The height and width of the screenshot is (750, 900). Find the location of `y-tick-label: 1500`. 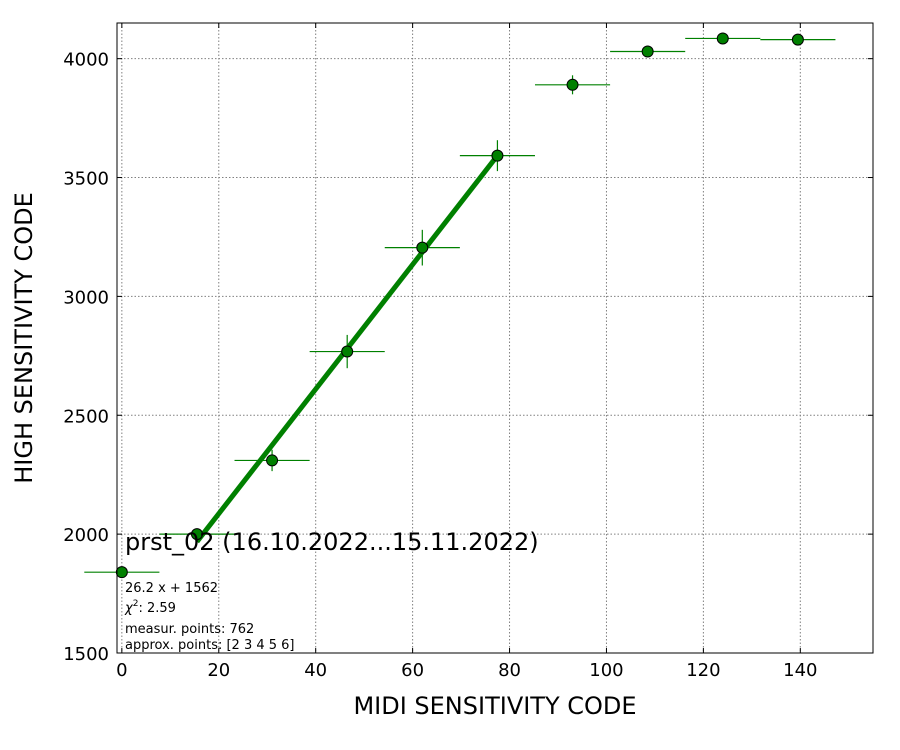

y-tick-label: 1500 is located at coordinates (86, 654).